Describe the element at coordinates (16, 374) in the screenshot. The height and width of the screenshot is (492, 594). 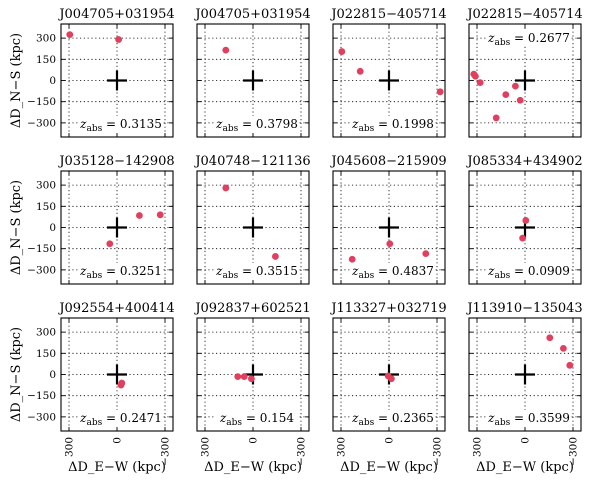
I see `y-axis-label: ΔD_N−S (kpc)` at that location.